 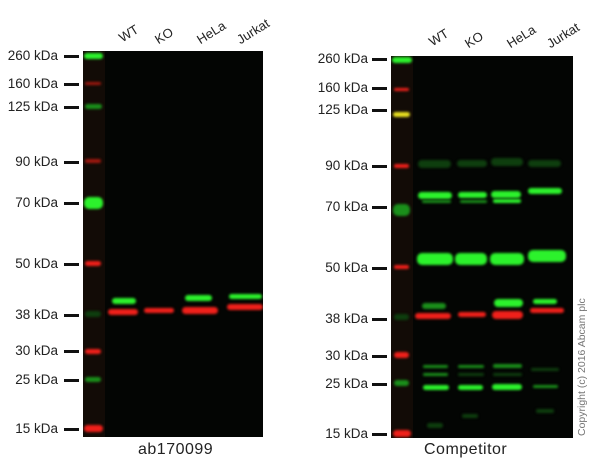 What do you see at coordinates (582, 367) in the screenshot?
I see `copyright-text: Copyright (c) 2016 Abcam plc` at bounding box center [582, 367].